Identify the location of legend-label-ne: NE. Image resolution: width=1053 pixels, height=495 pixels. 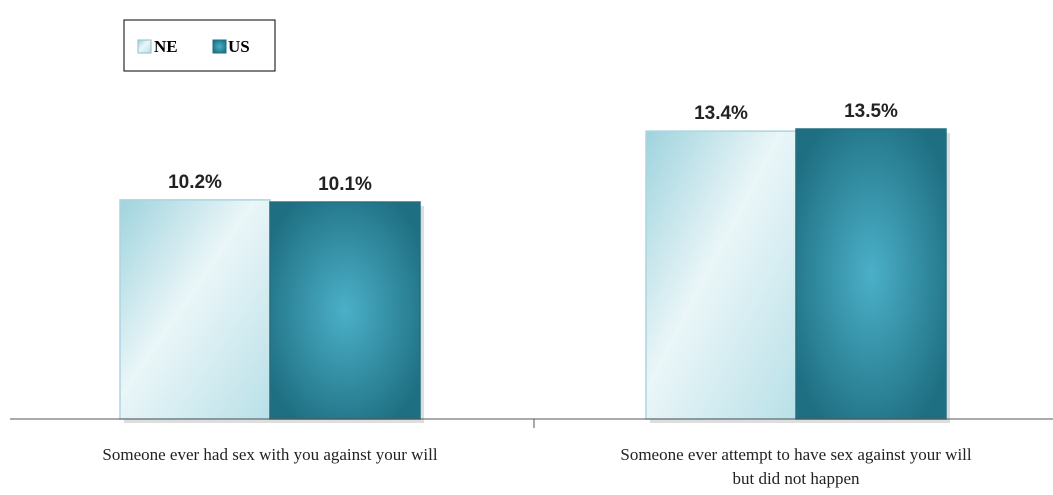
(166, 46).